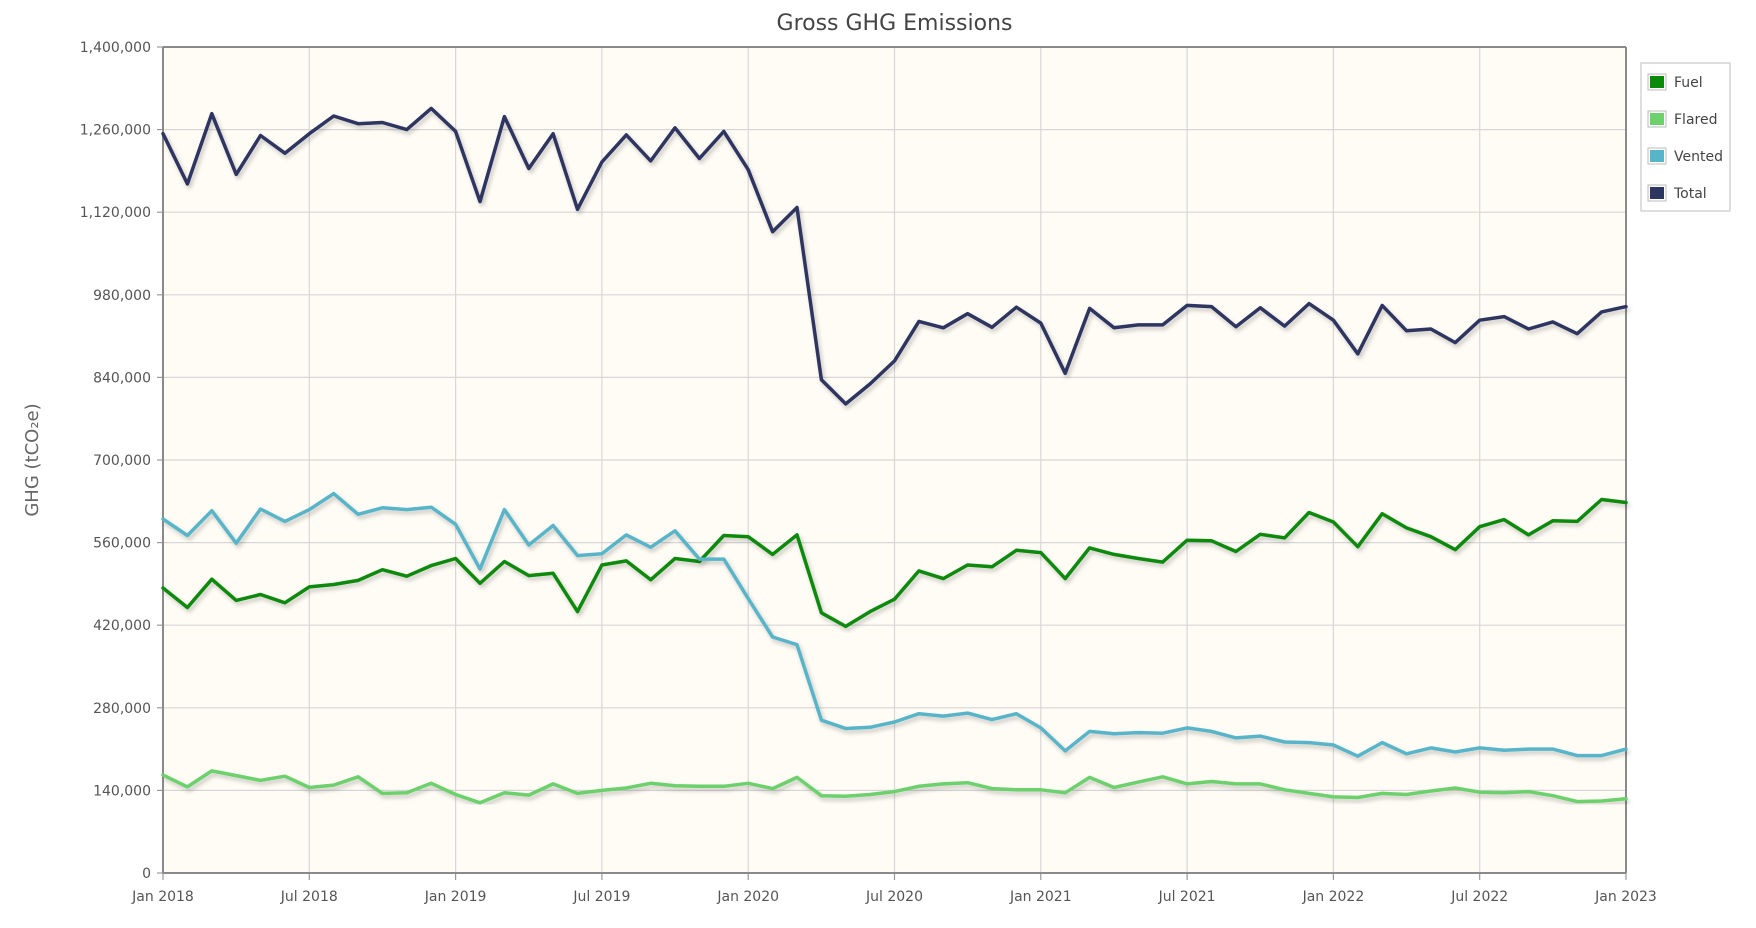 The height and width of the screenshot is (928, 1756). Describe the element at coordinates (1690, 194) in the screenshot. I see `legend-label-total: Total` at that location.